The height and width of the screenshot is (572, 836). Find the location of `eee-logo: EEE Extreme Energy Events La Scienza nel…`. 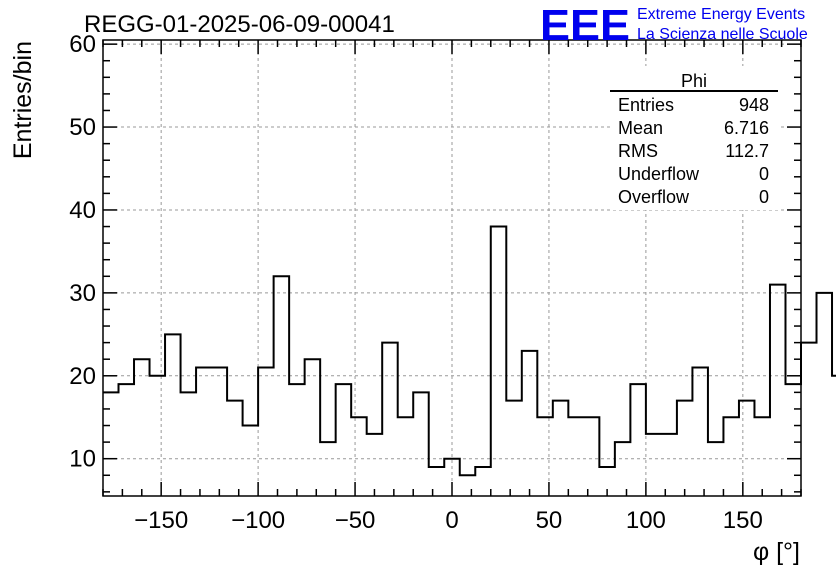

eee-logo: EEE Extreme Energy Events La Scienza nel… is located at coordinates (674, 25).